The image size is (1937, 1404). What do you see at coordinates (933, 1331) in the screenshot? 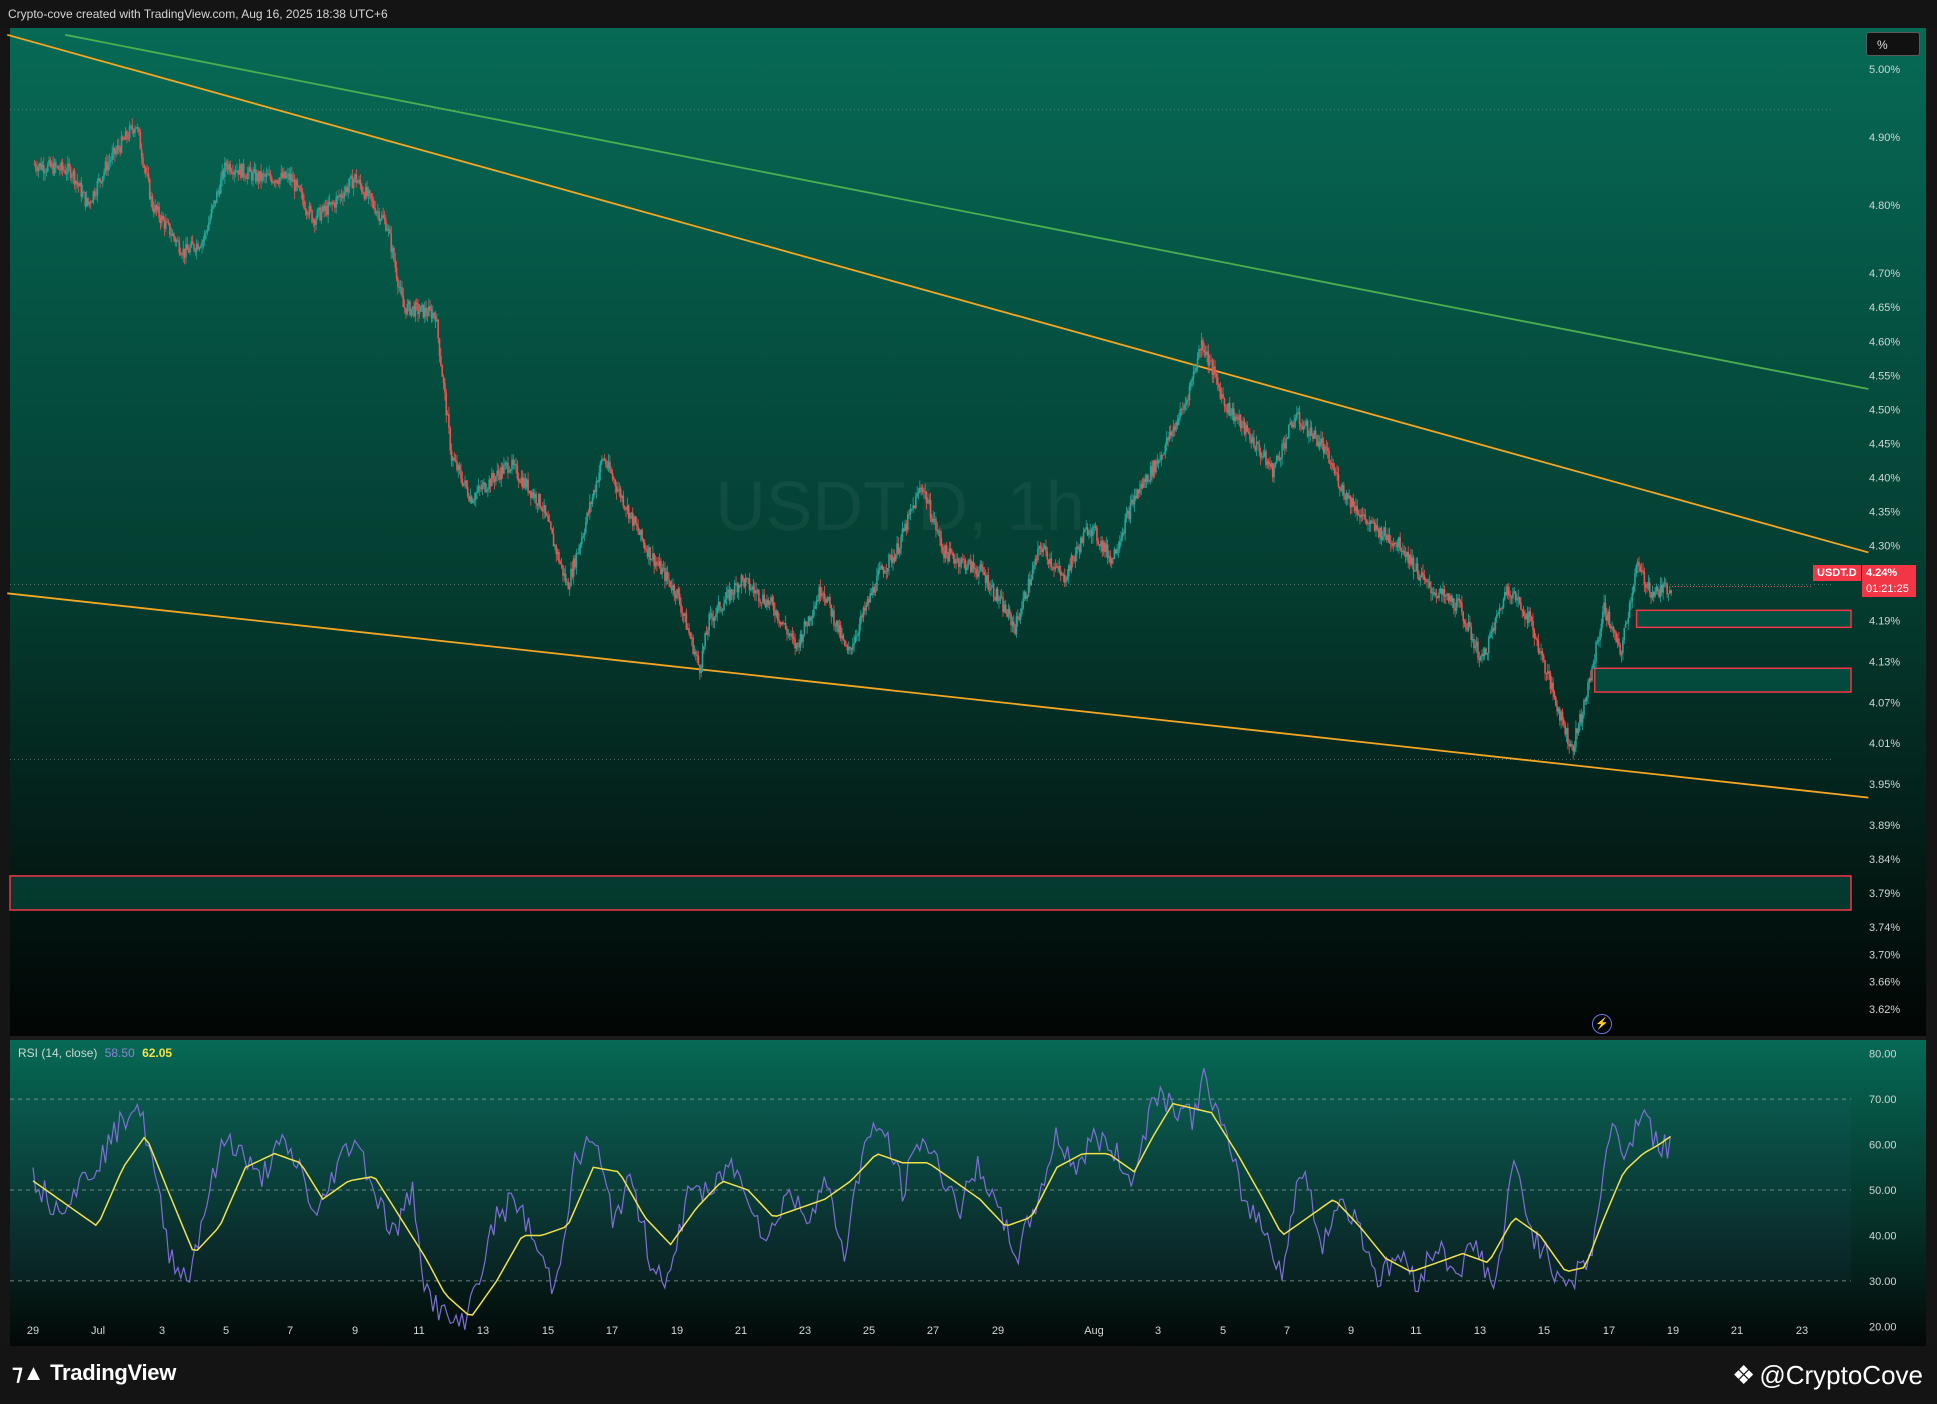
I see `time-tick-label: 27` at bounding box center [933, 1331].